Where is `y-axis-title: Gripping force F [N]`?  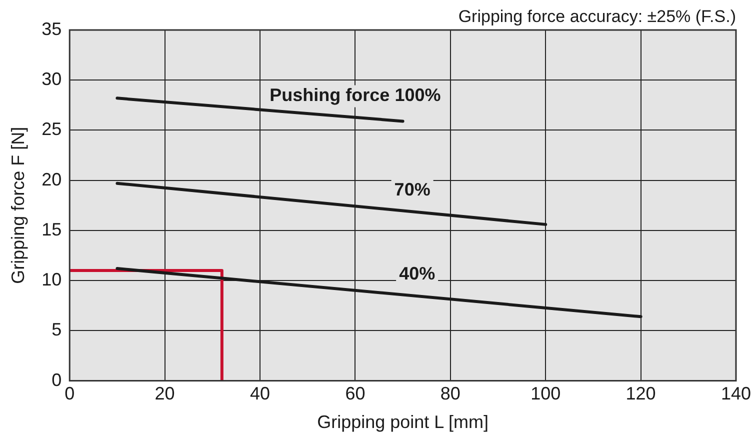 y-axis-title: Gripping force F [N] is located at coordinates (18, 205).